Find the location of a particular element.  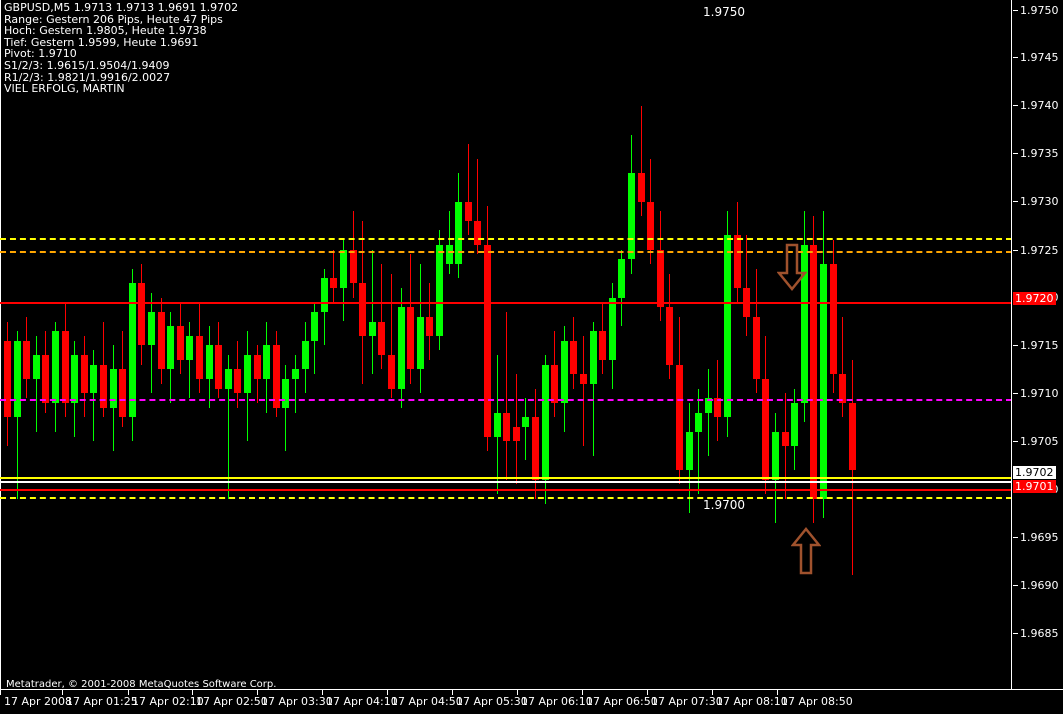

price-tick-label: 1.9710 is located at coordinates (1039, 393).